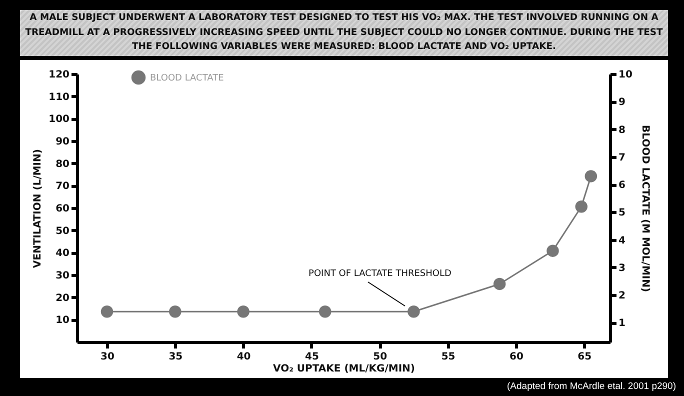 The image size is (684, 396). Describe the element at coordinates (63, 254) in the screenshot. I see `y-tick-label: 40` at that location.